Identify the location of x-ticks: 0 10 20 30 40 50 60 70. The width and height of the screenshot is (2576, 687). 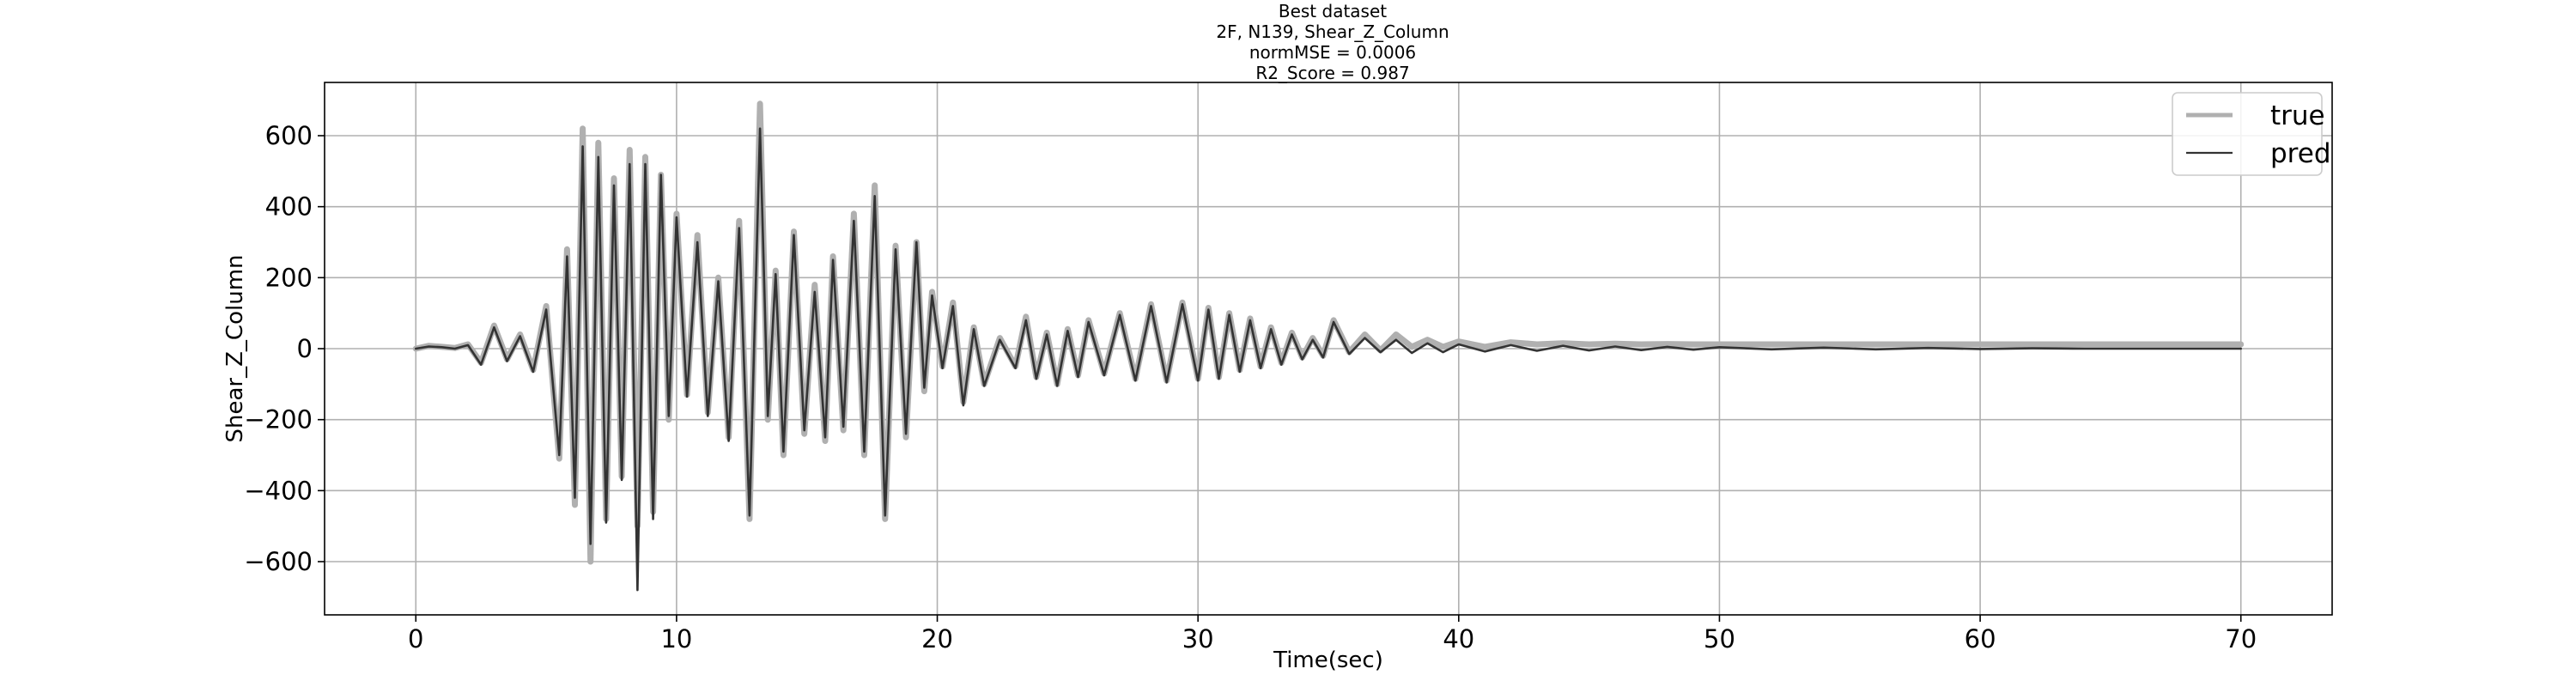
(1332, 634).